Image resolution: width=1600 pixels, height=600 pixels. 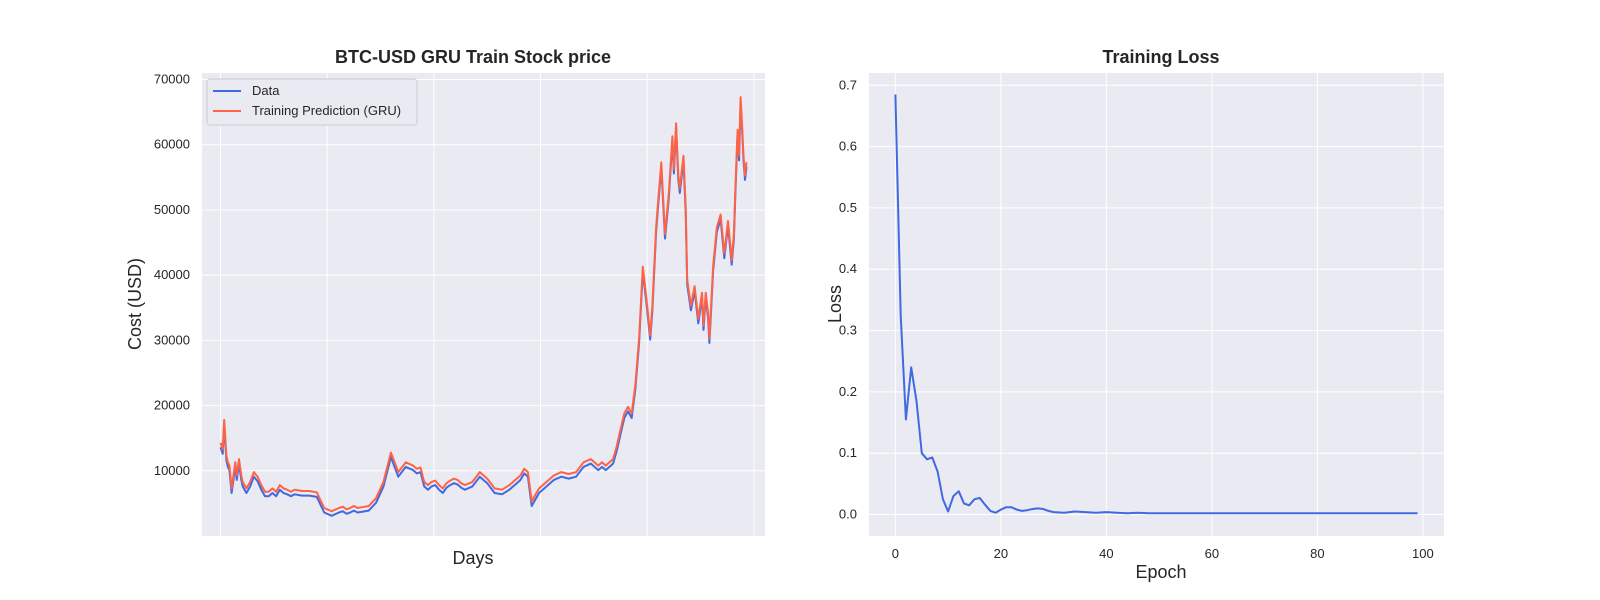 What do you see at coordinates (266, 90) in the screenshot?
I see `legend-data-label: Data` at bounding box center [266, 90].